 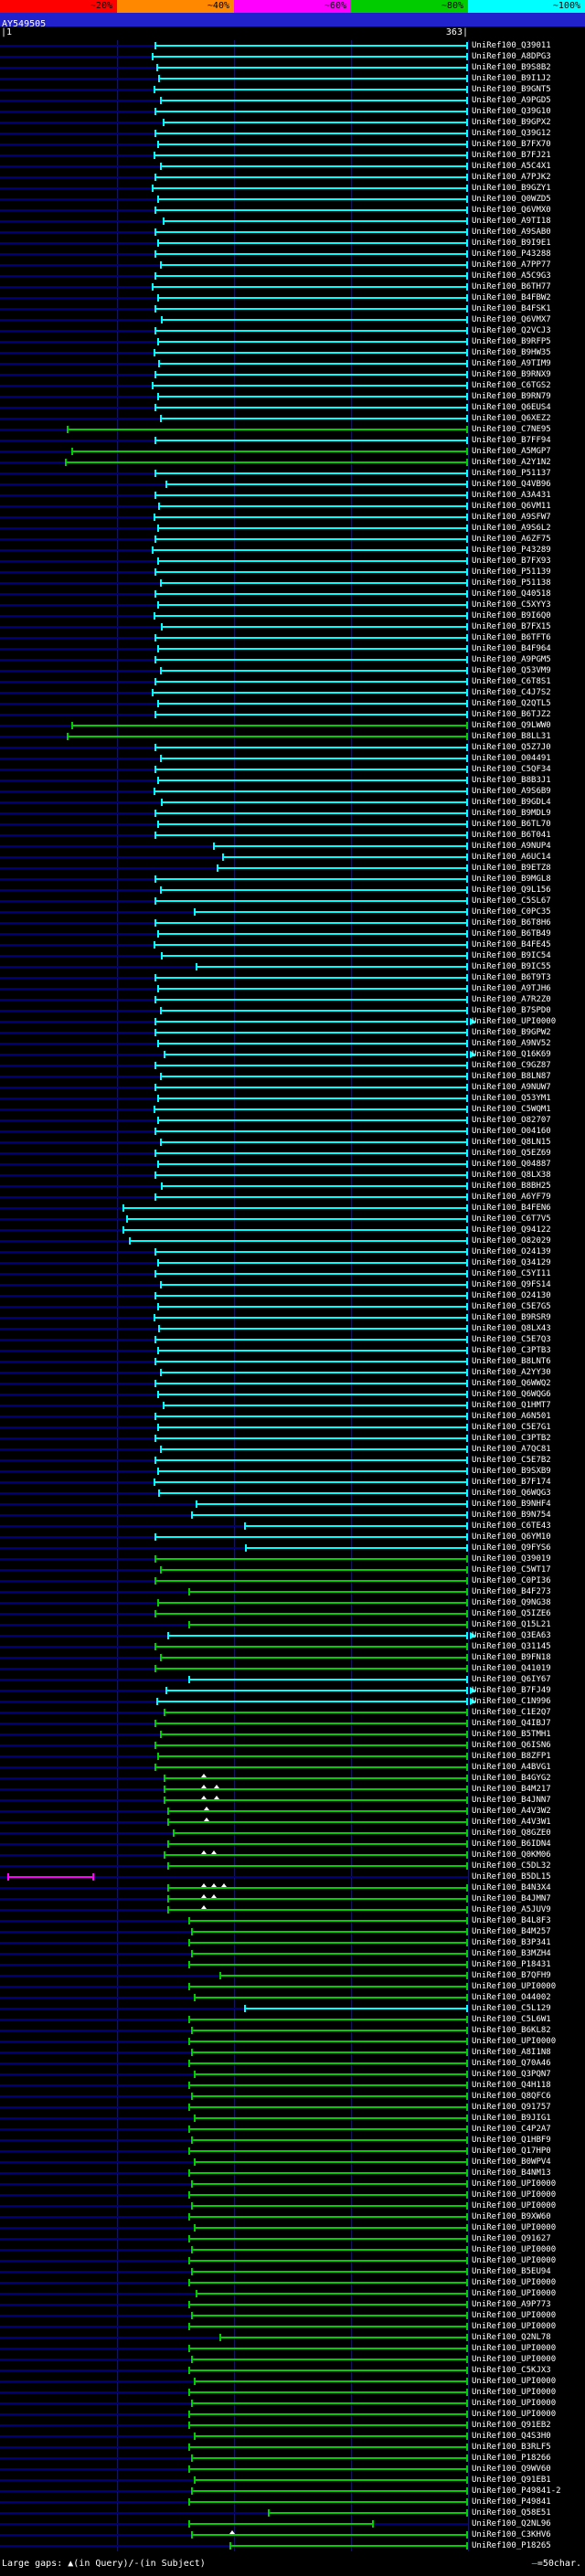 What do you see at coordinates (512, 626) in the screenshot?
I see `hit-label: UniRef100_B7FX15` at bounding box center [512, 626].